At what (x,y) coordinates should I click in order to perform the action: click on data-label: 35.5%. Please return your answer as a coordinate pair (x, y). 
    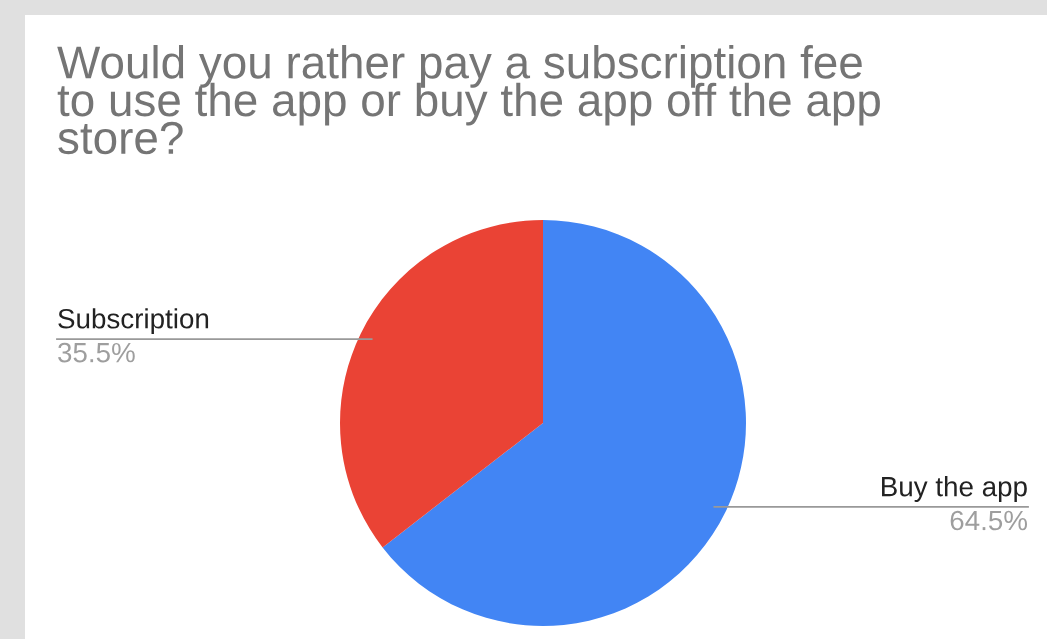
    Looking at the image, I should click on (96, 352).